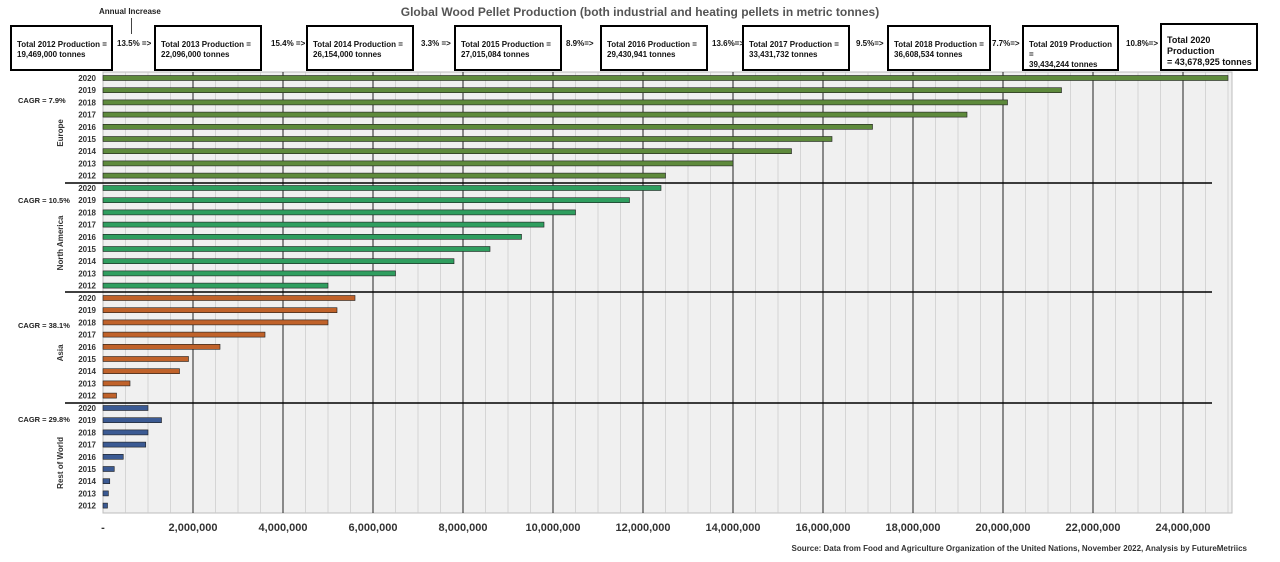  I want to click on x-tick-label: 18,000,000, so click(912, 528).